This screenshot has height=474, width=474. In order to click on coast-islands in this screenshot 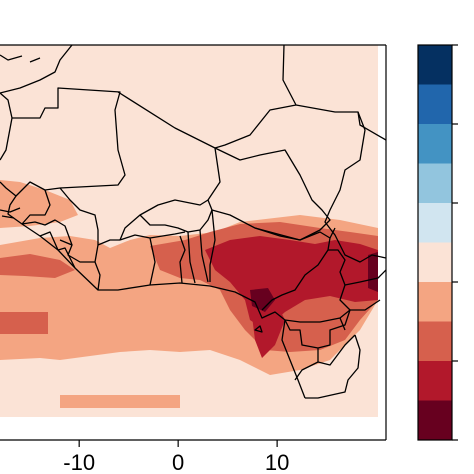, I will do `click(20, 136)`.